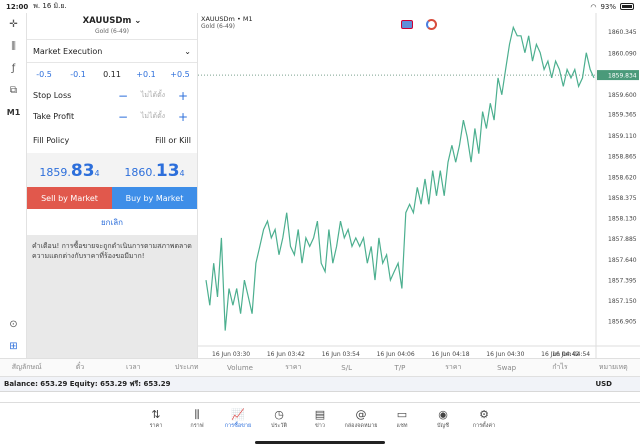  Describe the element at coordinates (571, 354) in the screenshot. I see `x-tick-label: 16 Jun 04:54` at that location.